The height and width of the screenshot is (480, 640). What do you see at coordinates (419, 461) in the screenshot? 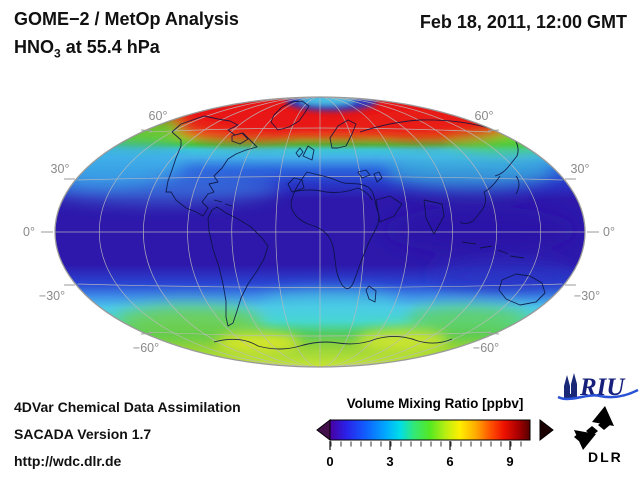
I see `colorbar-tick-labels: 0 3 6 9` at bounding box center [419, 461].